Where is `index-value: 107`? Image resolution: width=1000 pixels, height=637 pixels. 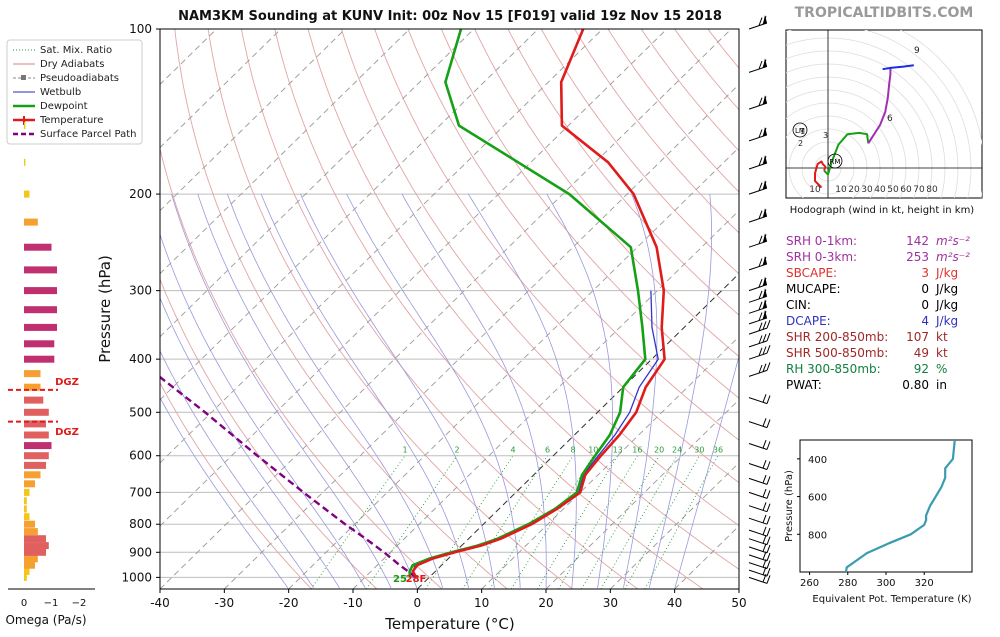 index-value: 107 is located at coordinates (917, 337).